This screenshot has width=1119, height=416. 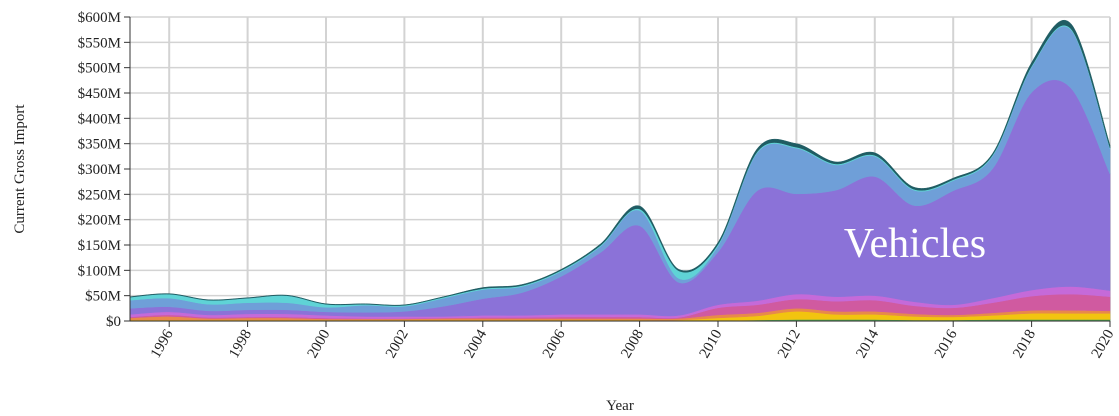 I want to click on y-axis-label: Current Gross Import, so click(x=20, y=169).